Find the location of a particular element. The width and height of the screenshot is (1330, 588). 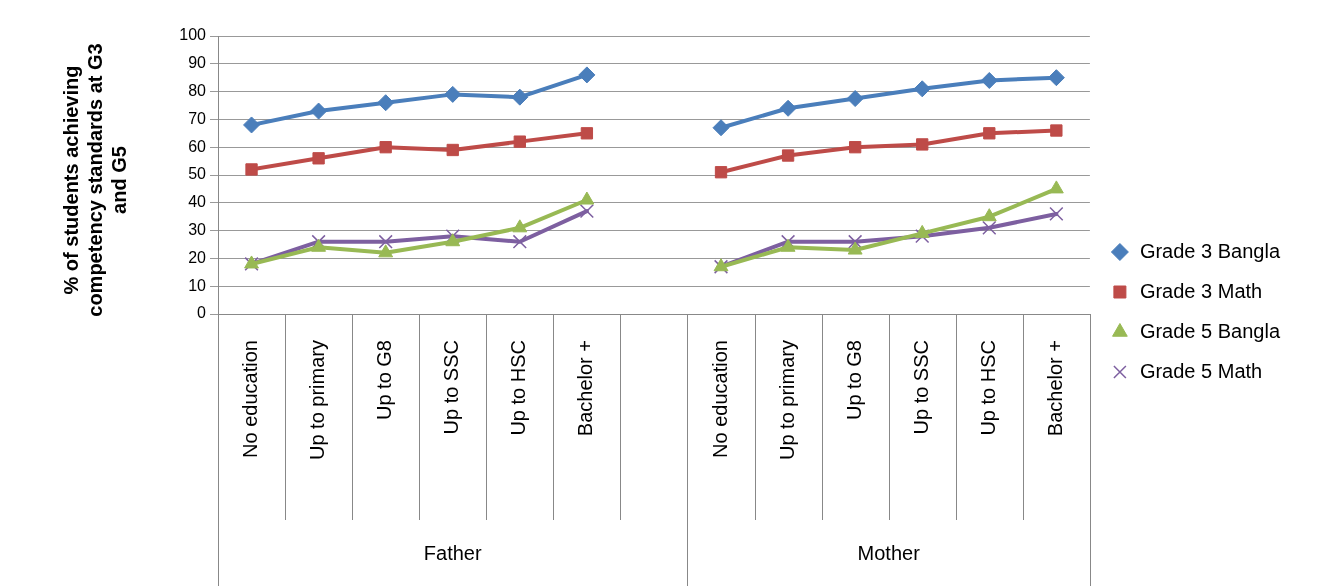

text: Father is located at coordinates (452, 552).